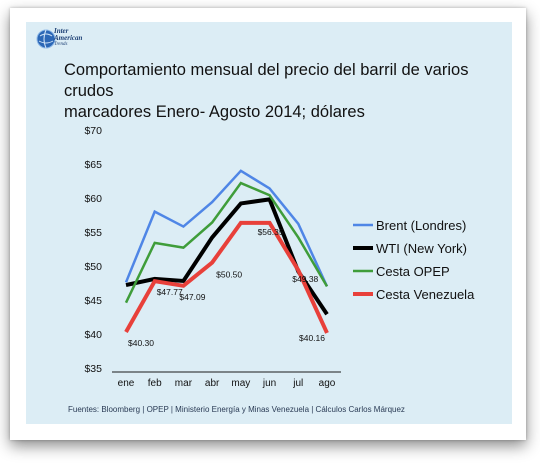  What do you see at coordinates (229, 275) in the screenshot?
I see `data-label: $50.50` at bounding box center [229, 275].